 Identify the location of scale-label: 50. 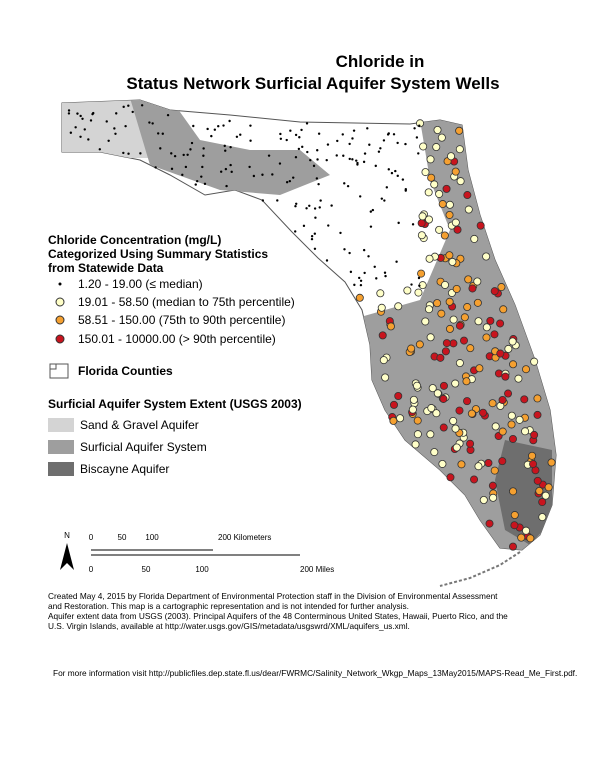
(146, 569).